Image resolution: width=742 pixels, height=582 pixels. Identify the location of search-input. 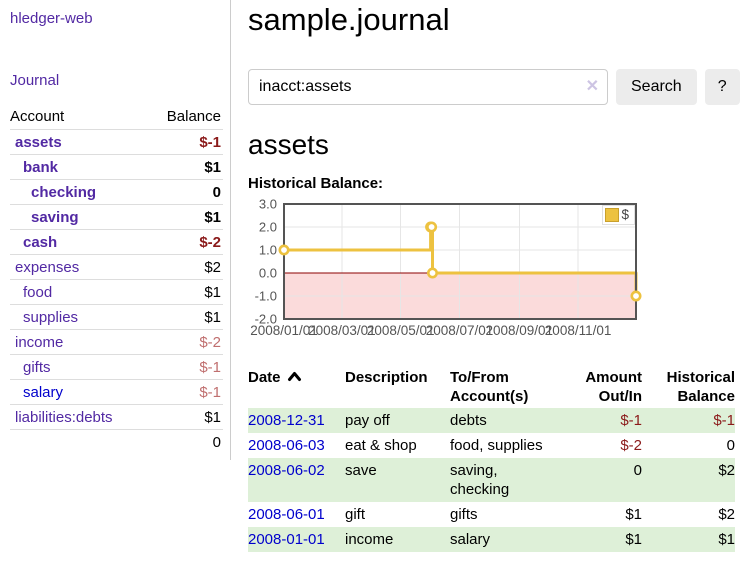
(428, 87).